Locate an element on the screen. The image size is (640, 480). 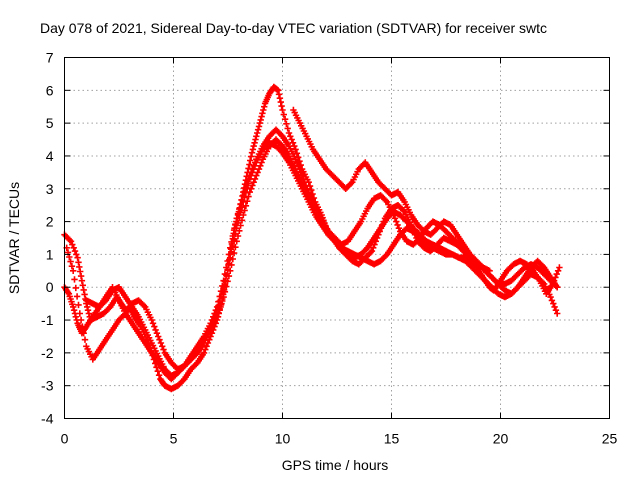
plus-markers is located at coordinates (391, 190).